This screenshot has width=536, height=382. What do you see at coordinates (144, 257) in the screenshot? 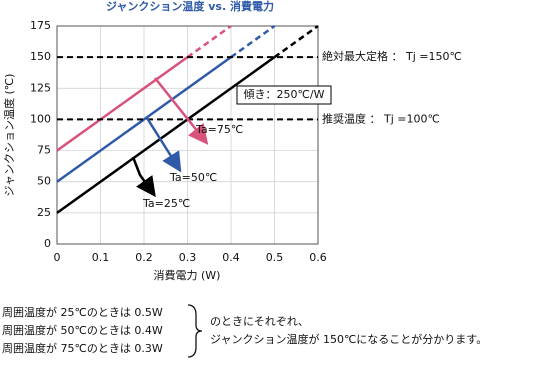
I see `x-tick-label: 0.2` at bounding box center [144, 257].